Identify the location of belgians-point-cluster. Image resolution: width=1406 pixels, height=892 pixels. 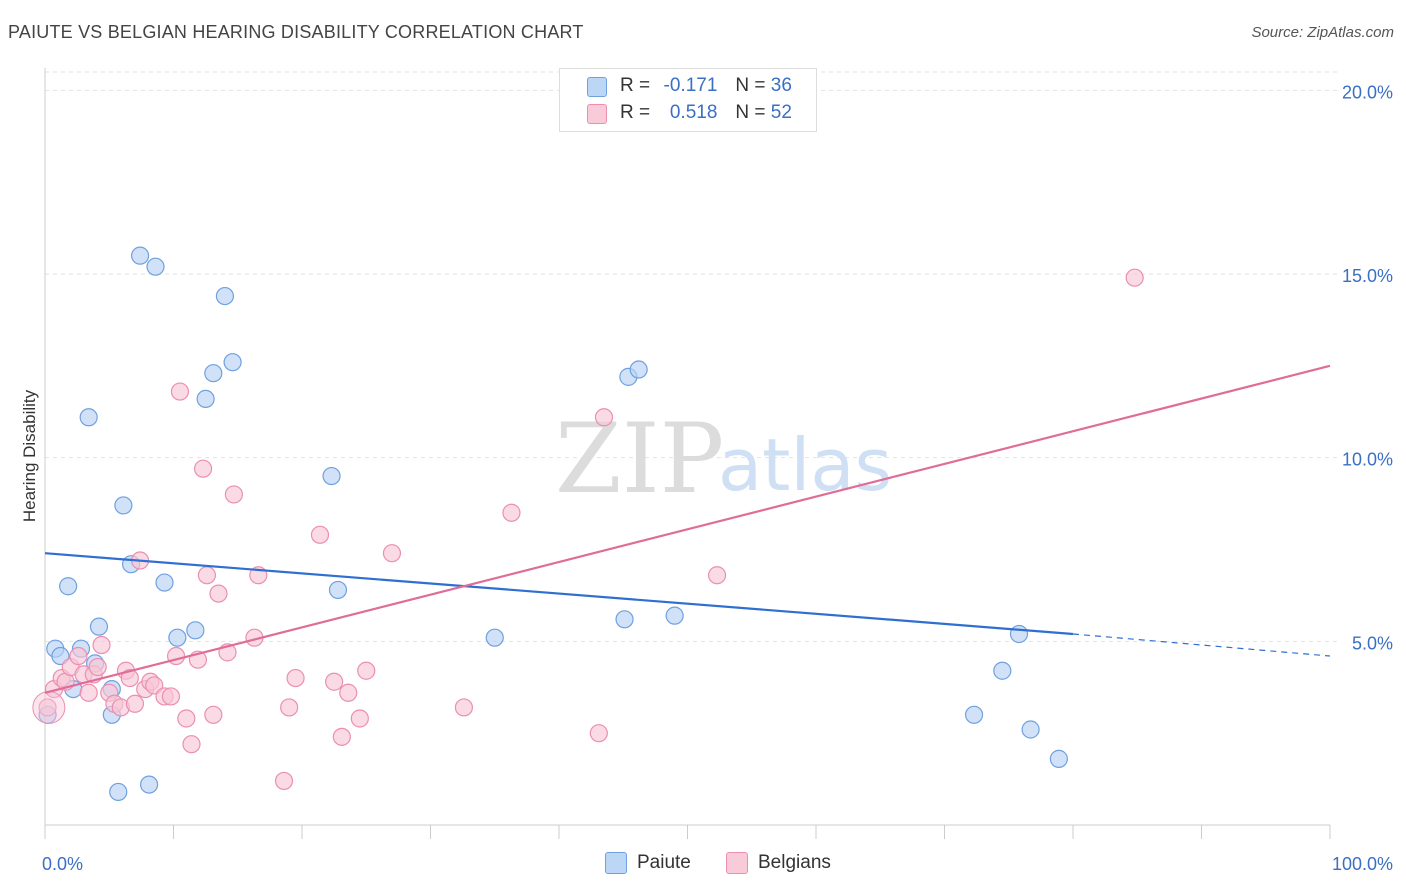
(49, 707).